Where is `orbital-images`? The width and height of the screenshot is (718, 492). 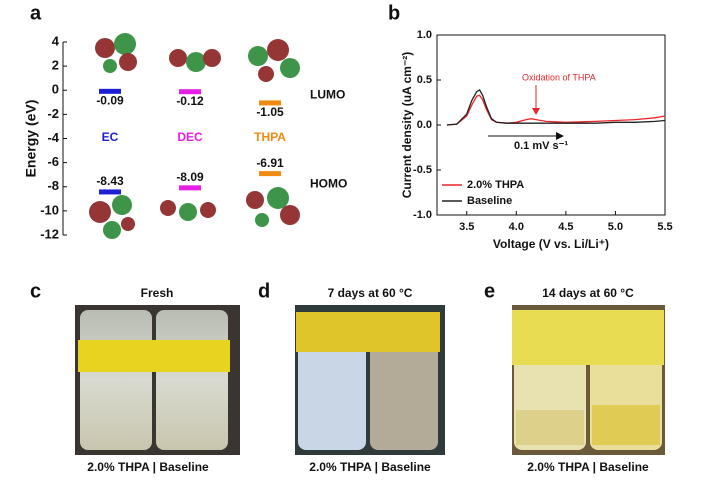
orbital-images is located at coordinates (194, 136).